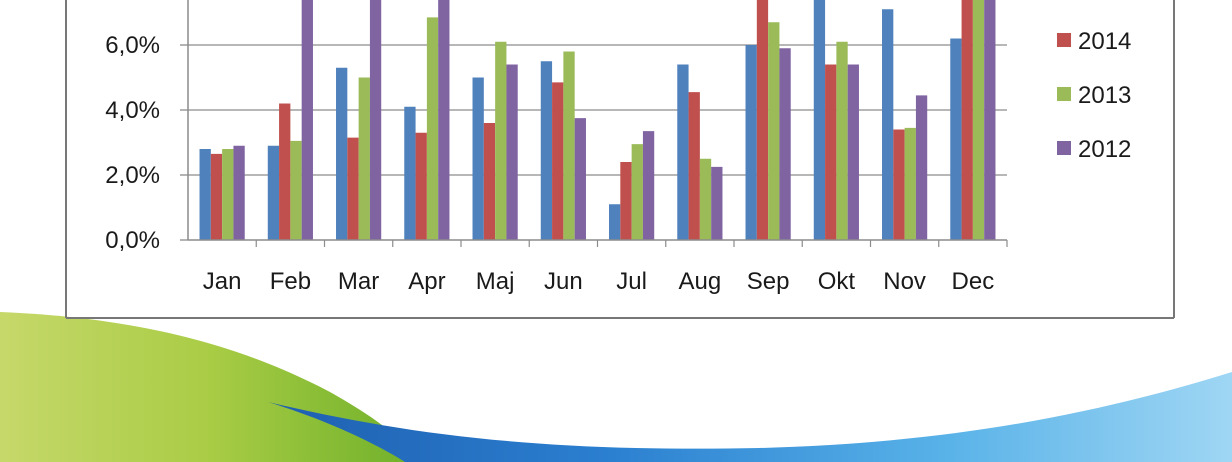  I want to click on legend-swatch-2013, so click(1064, 94).